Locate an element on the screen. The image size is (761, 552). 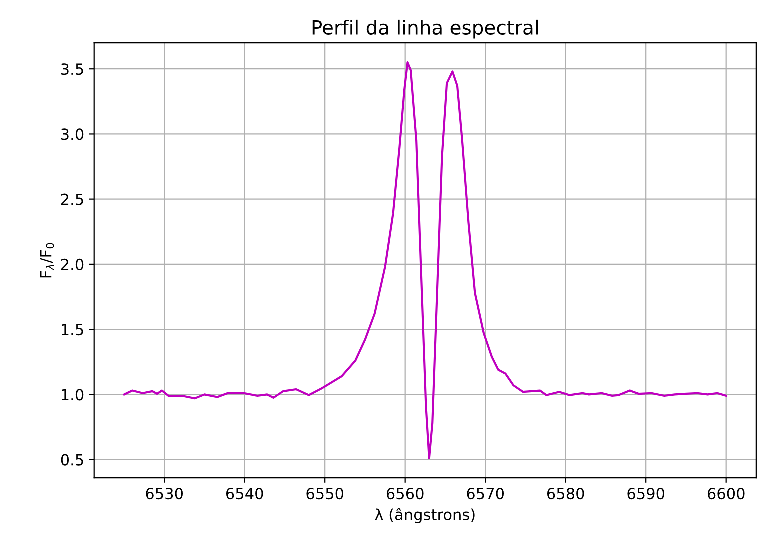
y-tick-label: 2.5 is located at coordinates (72, 200).